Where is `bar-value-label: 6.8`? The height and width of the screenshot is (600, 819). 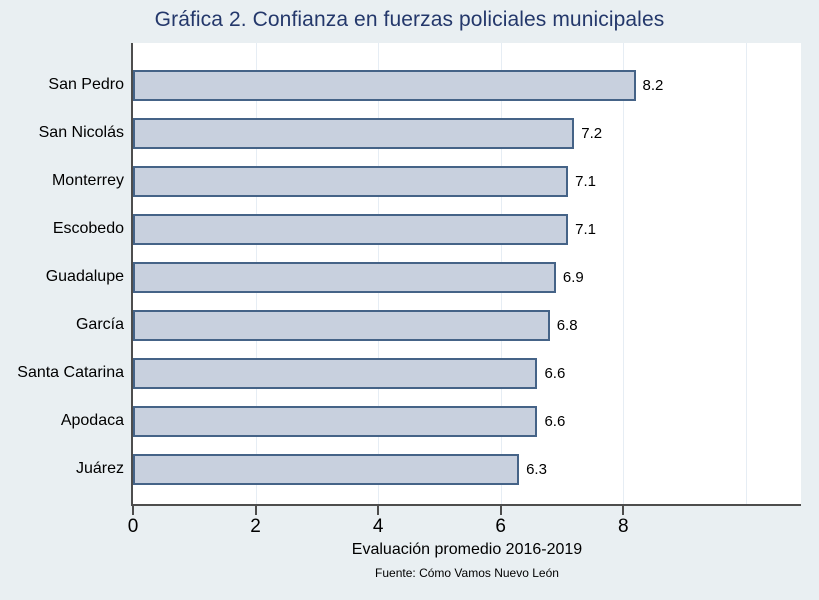 bar-value-label: 6.8 is located at coordinates (567, 325).